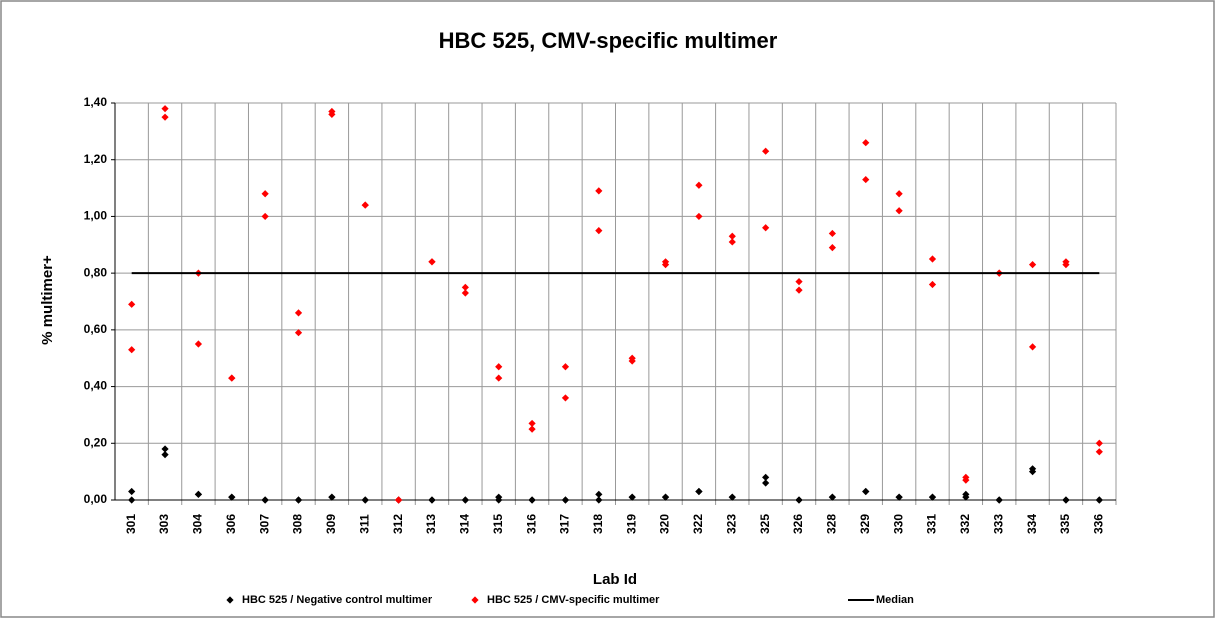 This screenshot has width=1216, height=624. I want to click on x-tick-label: 335, so click(1065, 524).